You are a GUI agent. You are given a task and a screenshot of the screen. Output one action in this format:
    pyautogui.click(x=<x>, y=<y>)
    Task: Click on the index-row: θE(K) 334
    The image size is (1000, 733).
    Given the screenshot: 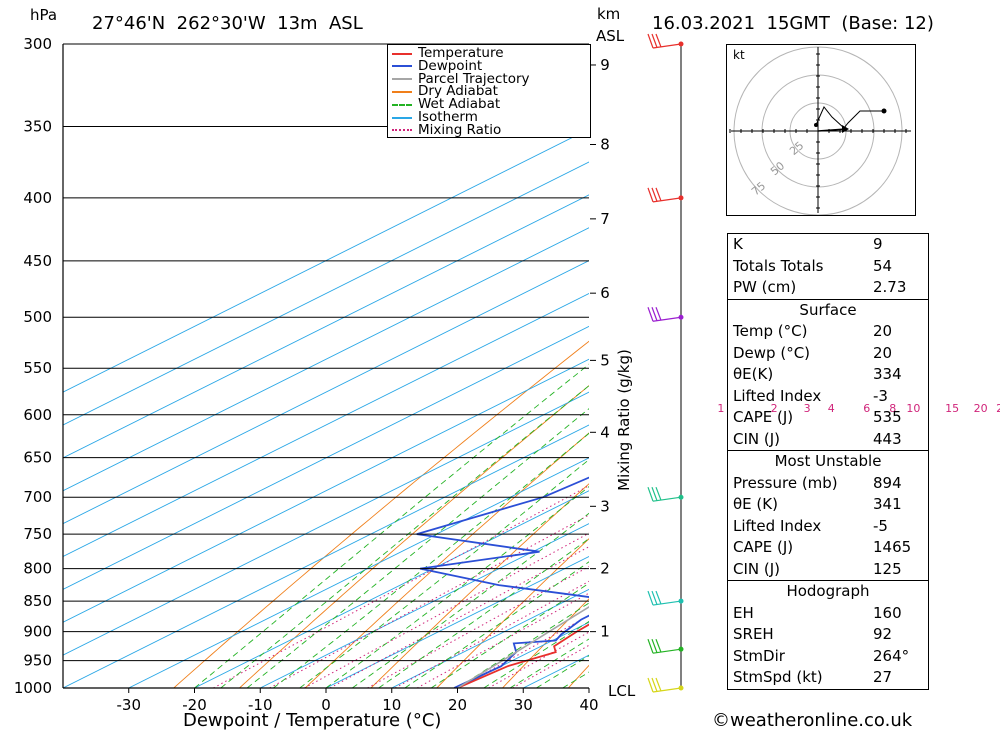 What is the action you would take?
    pyautogui.click(x=828, y=375)
    